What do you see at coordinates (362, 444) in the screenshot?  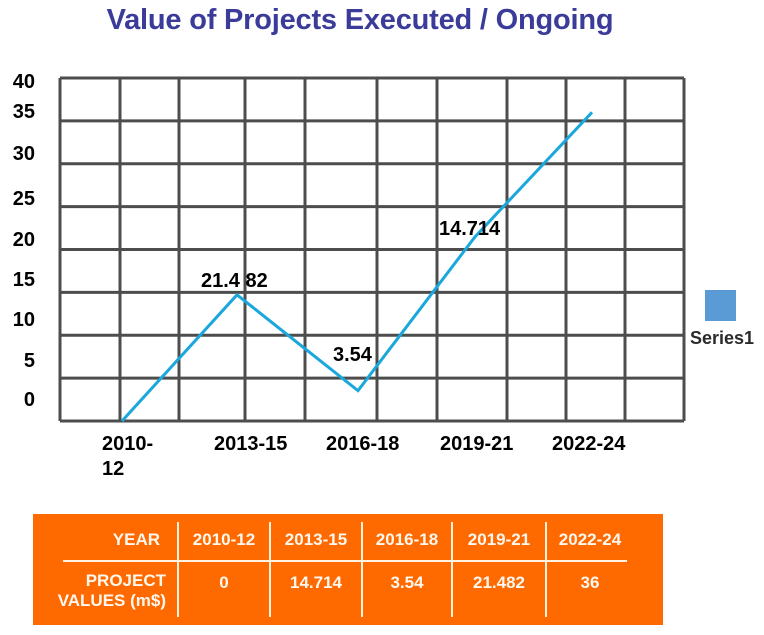 I see `x-tick-label: 2016-18` at bounding box center [362, 444].